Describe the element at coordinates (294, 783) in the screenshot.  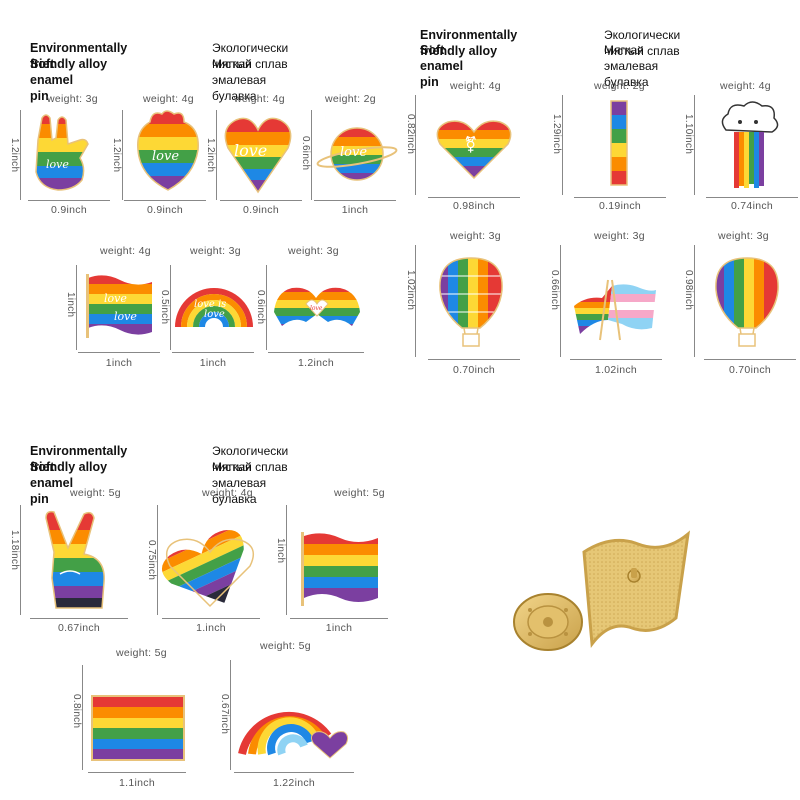
I see `width-label: 1.22inch` at that location.